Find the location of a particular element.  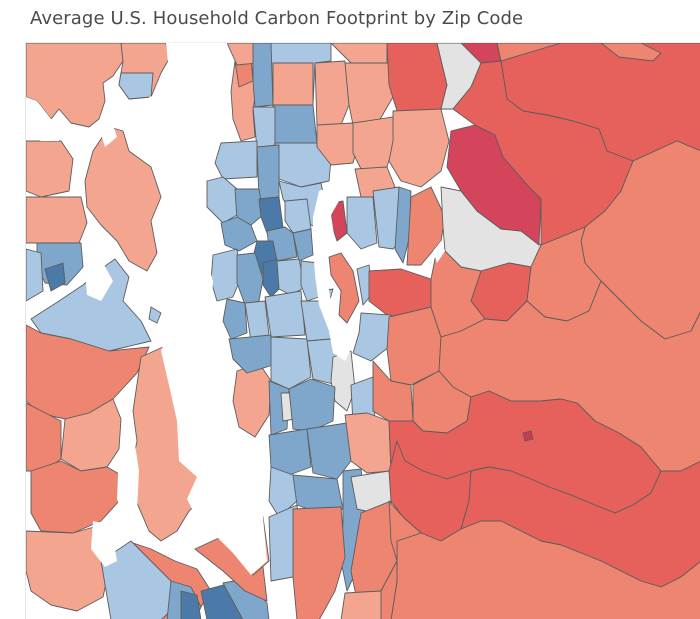

lake-washington is located at coordinates (332, 274).